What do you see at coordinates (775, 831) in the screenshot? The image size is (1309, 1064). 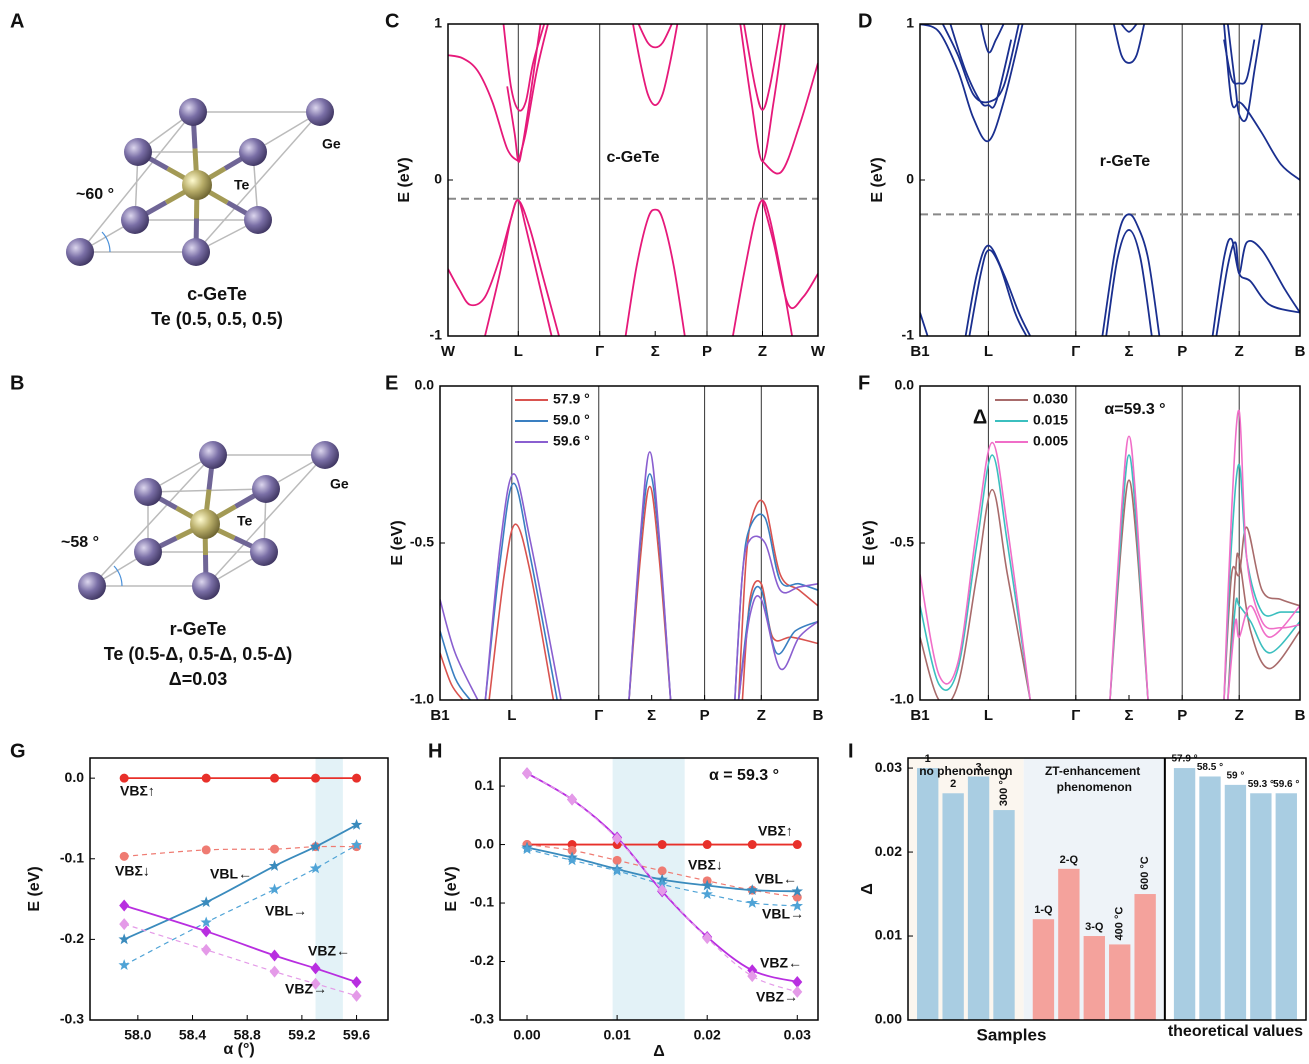 I see `series-label: VBΣ↑` at bounding box center [775, 831].